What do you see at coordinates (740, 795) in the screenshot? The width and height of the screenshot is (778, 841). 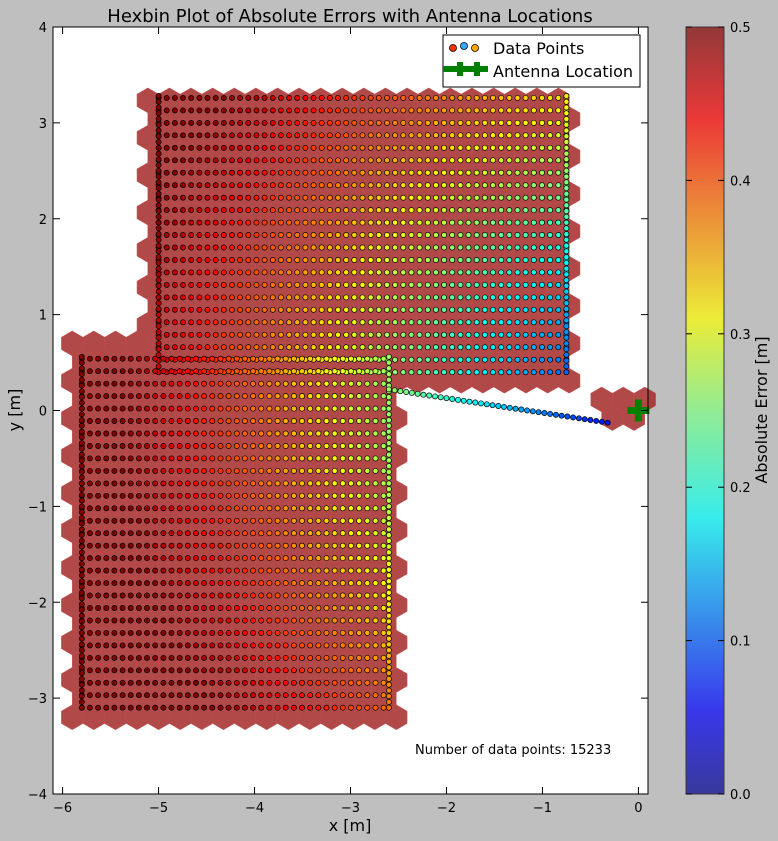 I see `colorbar-tick-label: 0.0` at bounding box center [740, 795].